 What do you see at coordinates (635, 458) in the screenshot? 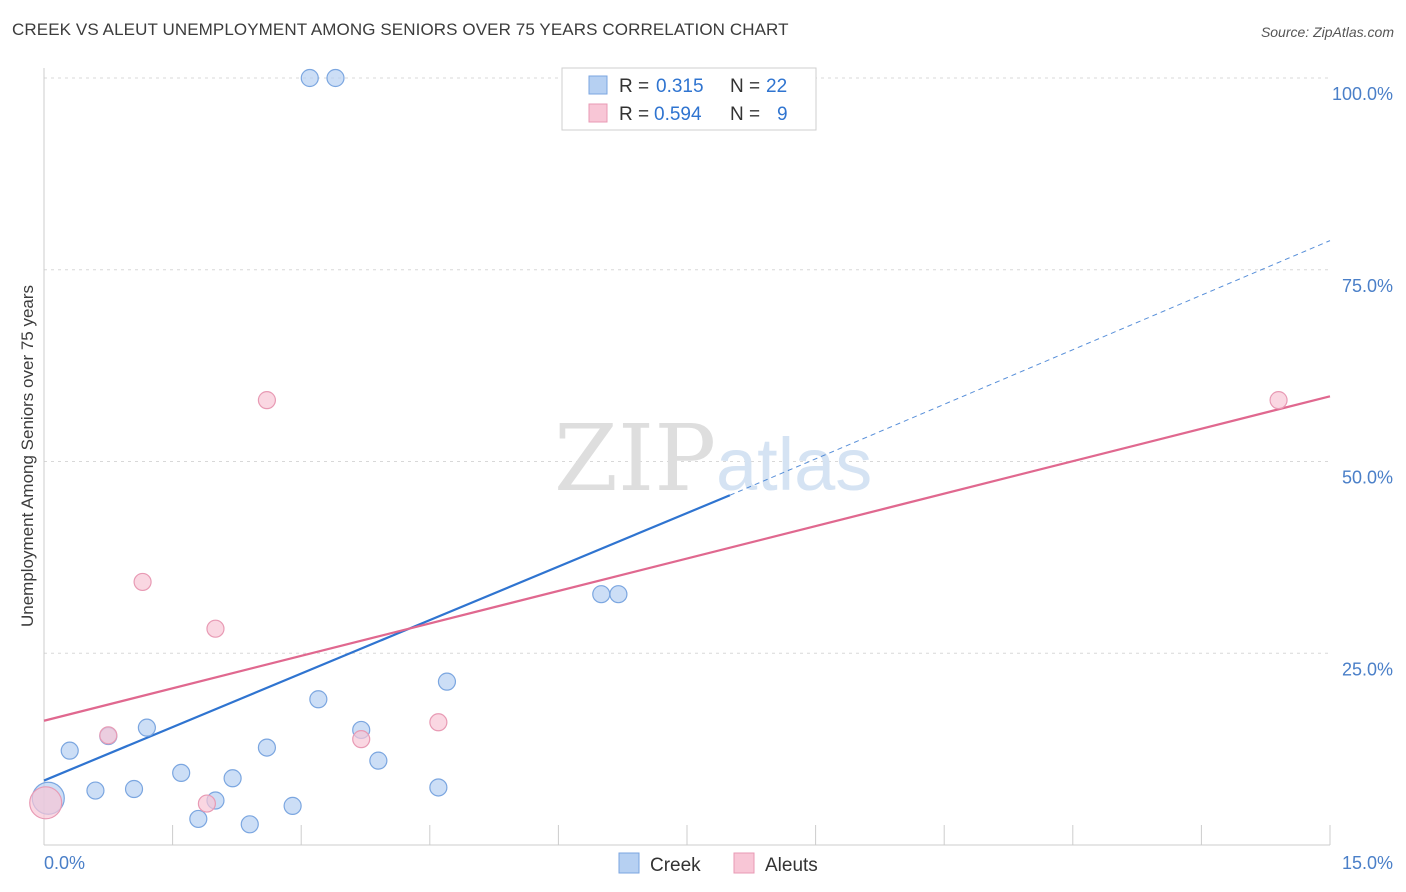
I see `watermark-zip: ZIP` at bounding box center [635, 458].